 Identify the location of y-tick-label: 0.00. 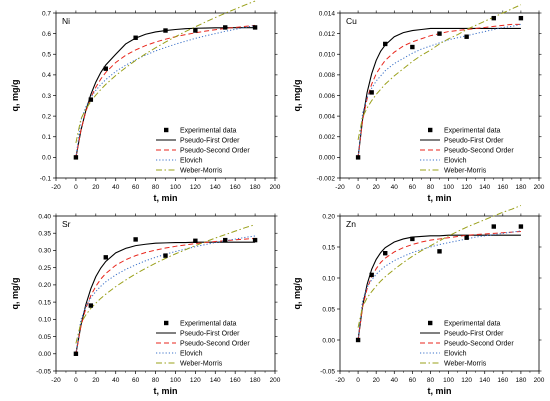
(44, 354).